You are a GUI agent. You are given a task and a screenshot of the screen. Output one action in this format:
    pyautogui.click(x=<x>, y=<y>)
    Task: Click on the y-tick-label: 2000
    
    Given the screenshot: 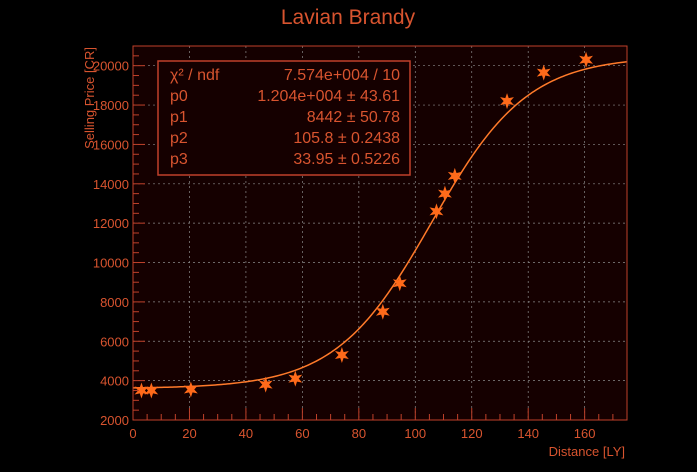 What is the action you would take?
    pyautogui.click(x=114, y=420)
    